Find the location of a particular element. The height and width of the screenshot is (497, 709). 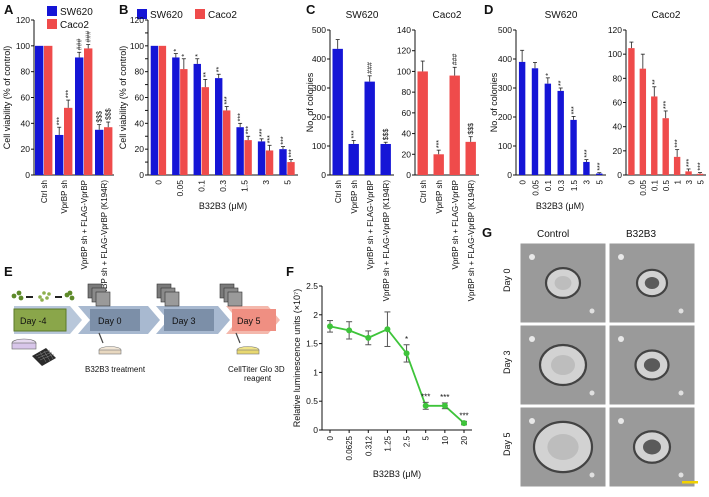

day-box-minus4 is located at coordinates (40, 320).